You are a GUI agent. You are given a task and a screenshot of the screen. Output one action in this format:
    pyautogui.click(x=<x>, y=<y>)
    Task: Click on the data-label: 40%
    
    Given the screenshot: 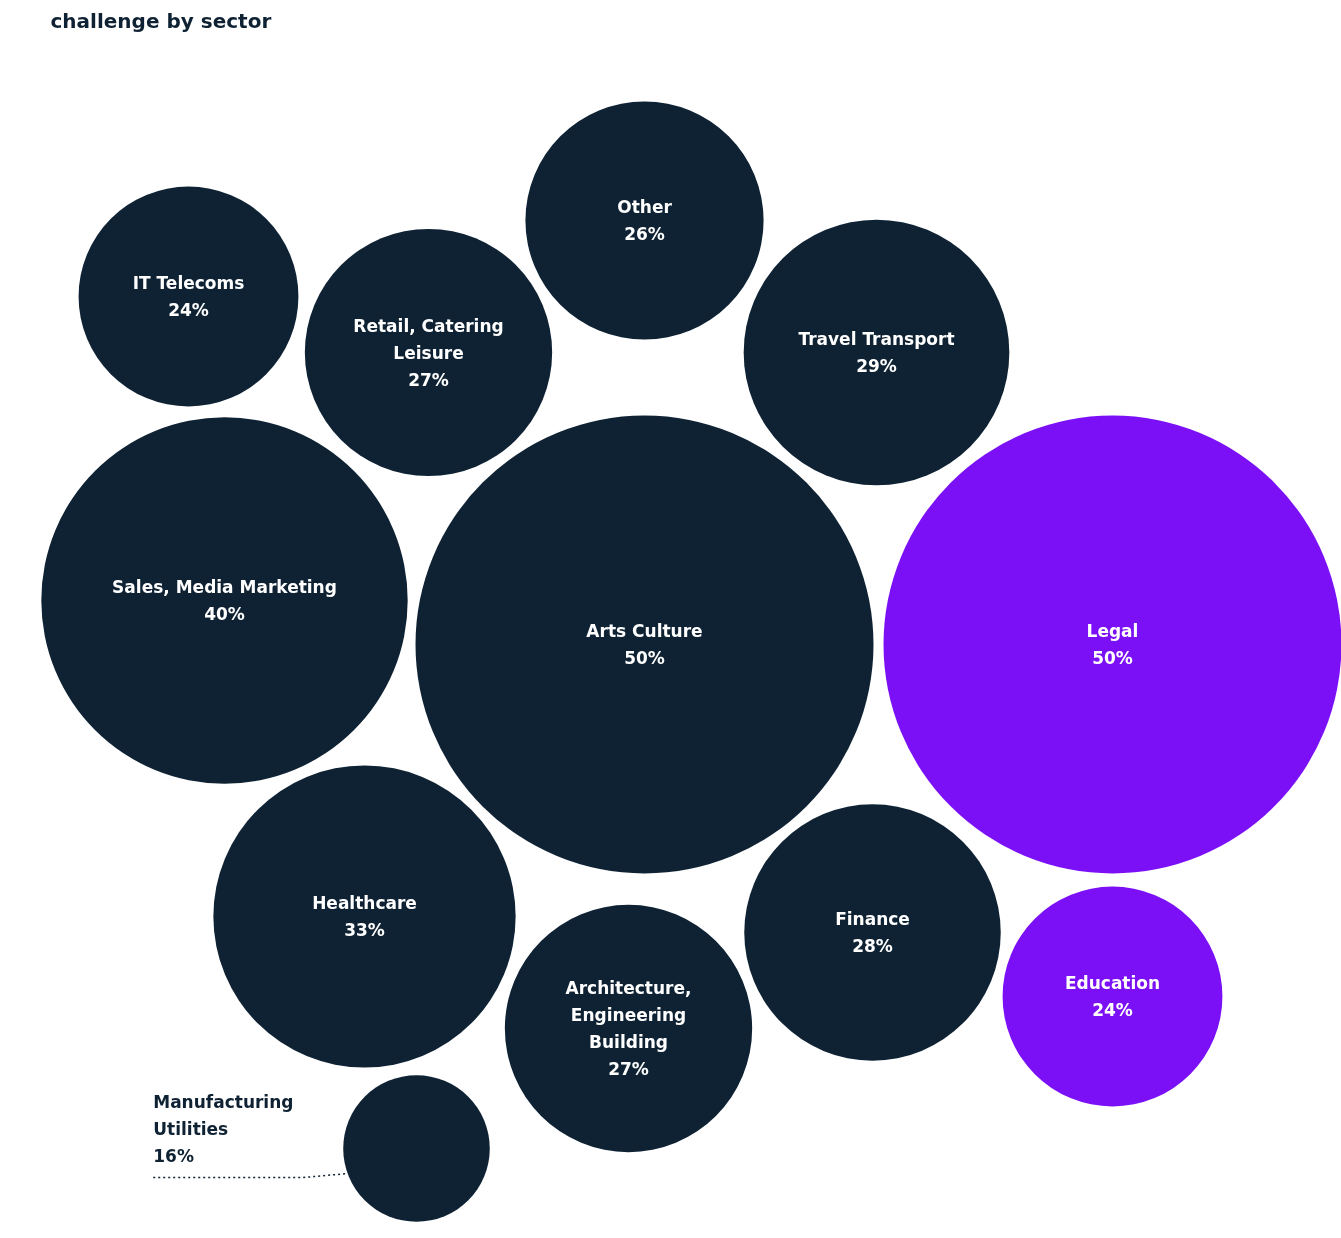 What is the action you would take?
    pyautogui.click(x=224, y=614)
    